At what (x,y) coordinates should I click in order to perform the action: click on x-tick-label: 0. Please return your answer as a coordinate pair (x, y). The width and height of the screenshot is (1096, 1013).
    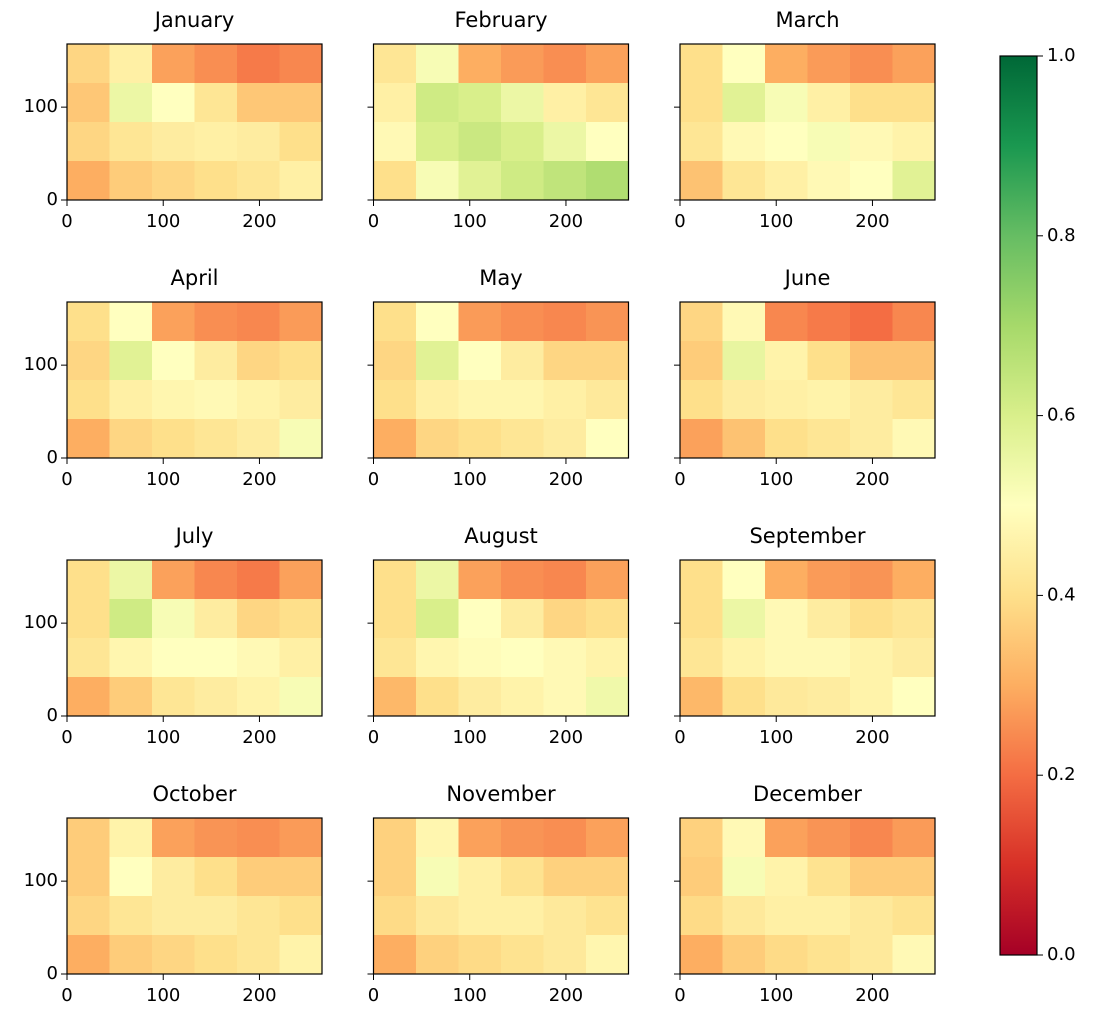
    Looking at the image, I should click on (373, 737).